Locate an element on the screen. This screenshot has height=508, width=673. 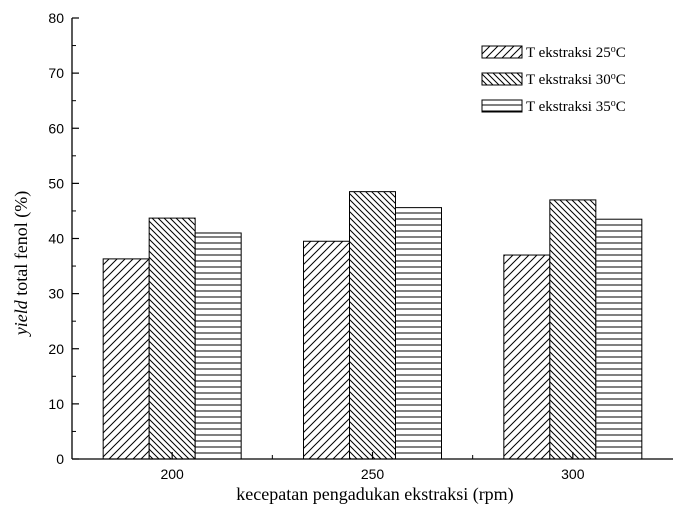
y-tick-label: 70 is located at coordinates (56, 73).